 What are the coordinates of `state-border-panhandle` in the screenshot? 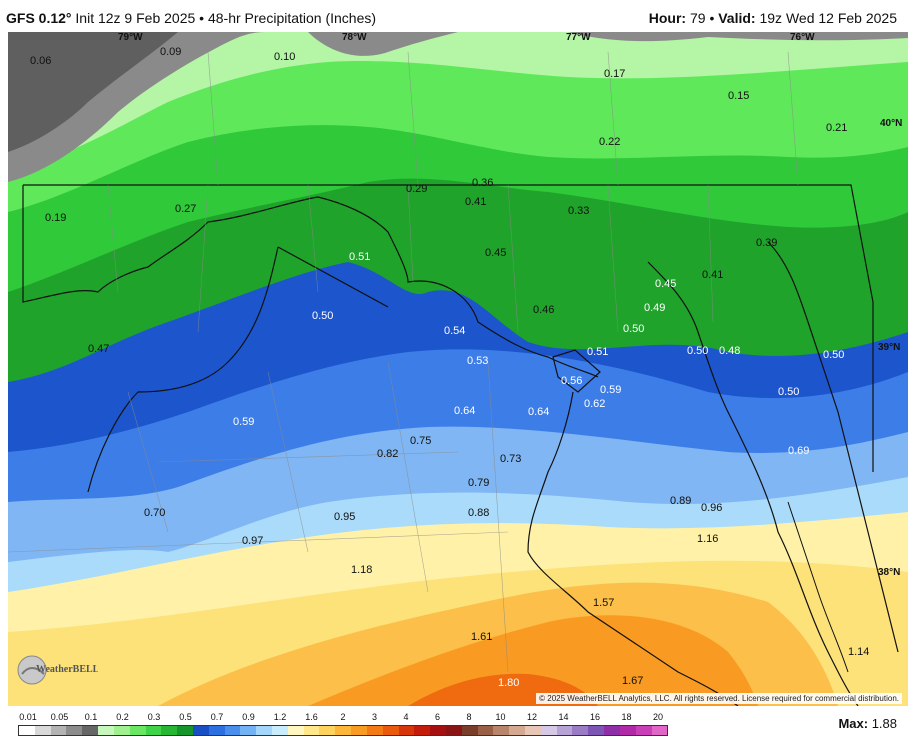 It's located at (333, 277).